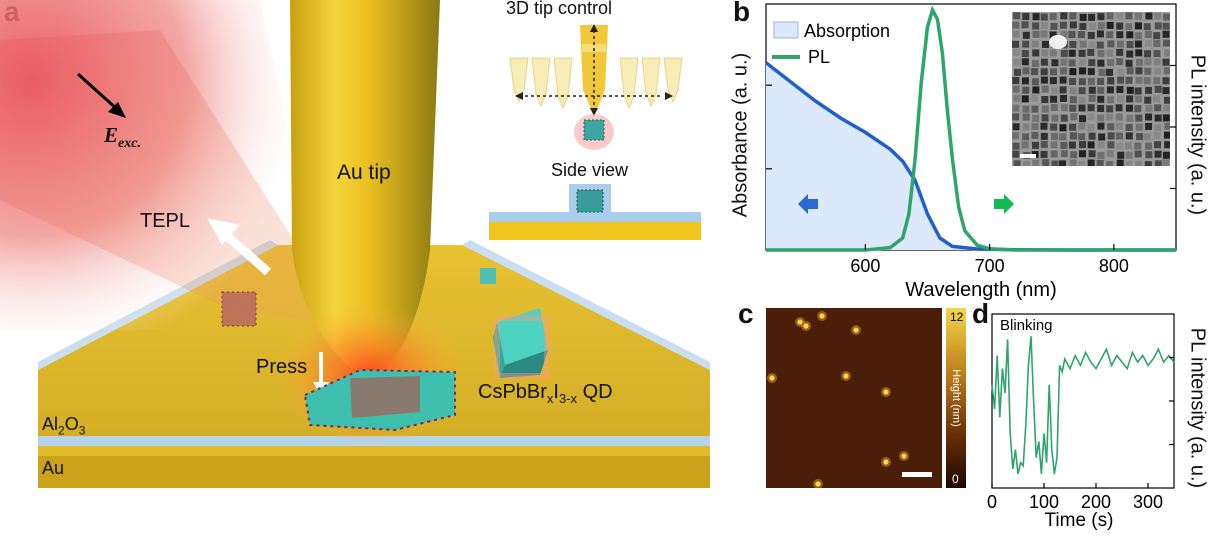 The height and width of the screenshot is (537, 1217). Describe the element at coordinates (957, 317) in the screenshot. I see `colorbar-max: 12` at that location.